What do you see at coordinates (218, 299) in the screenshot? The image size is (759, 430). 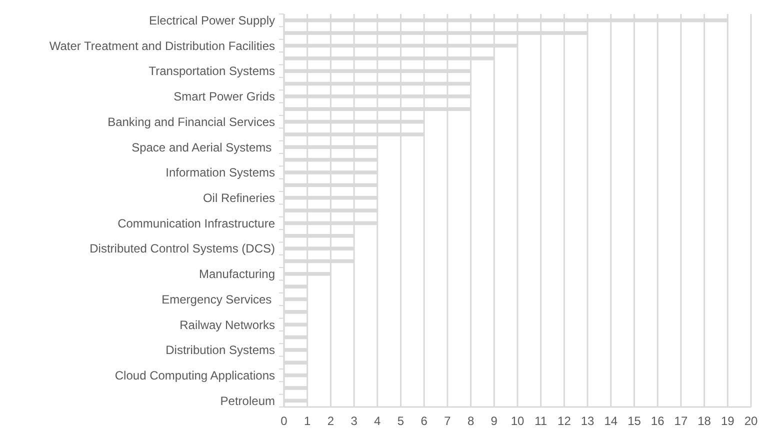 I see `y-tick-label: Emergency Services` at bounding box center [218, 299].